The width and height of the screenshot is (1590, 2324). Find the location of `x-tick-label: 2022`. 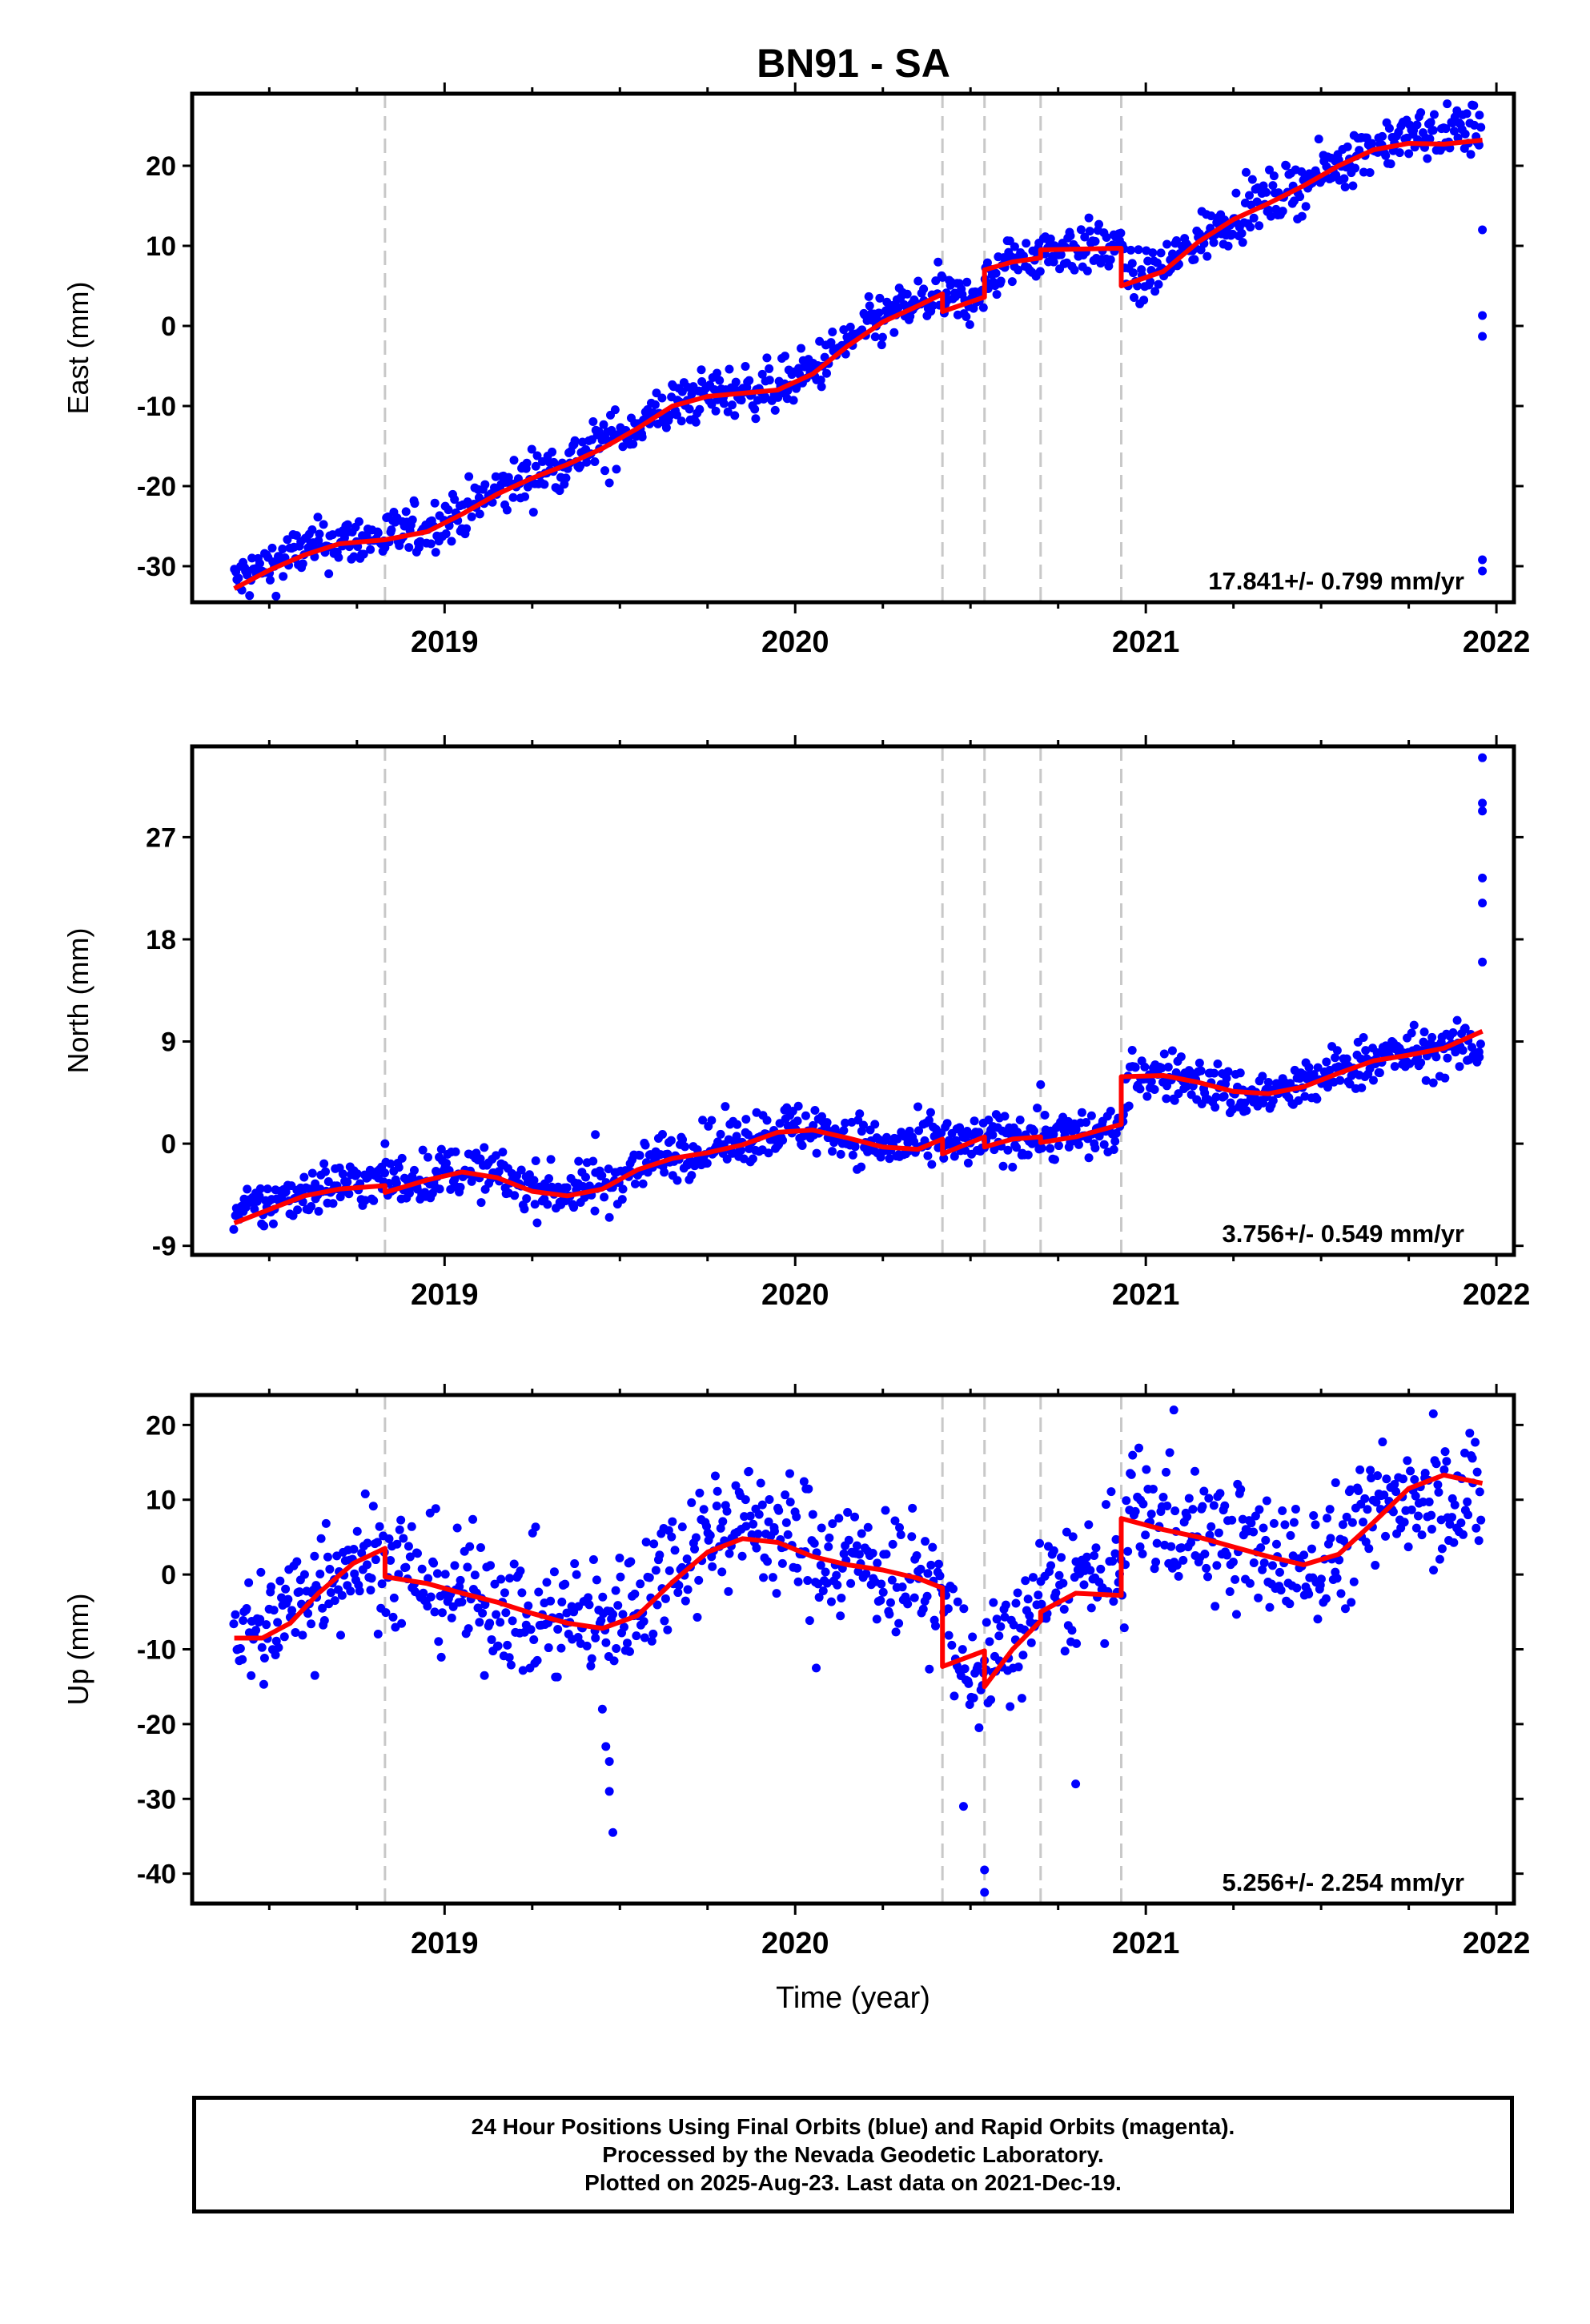

x-tick-label: 2022 is located at coordinates (1497, 642).